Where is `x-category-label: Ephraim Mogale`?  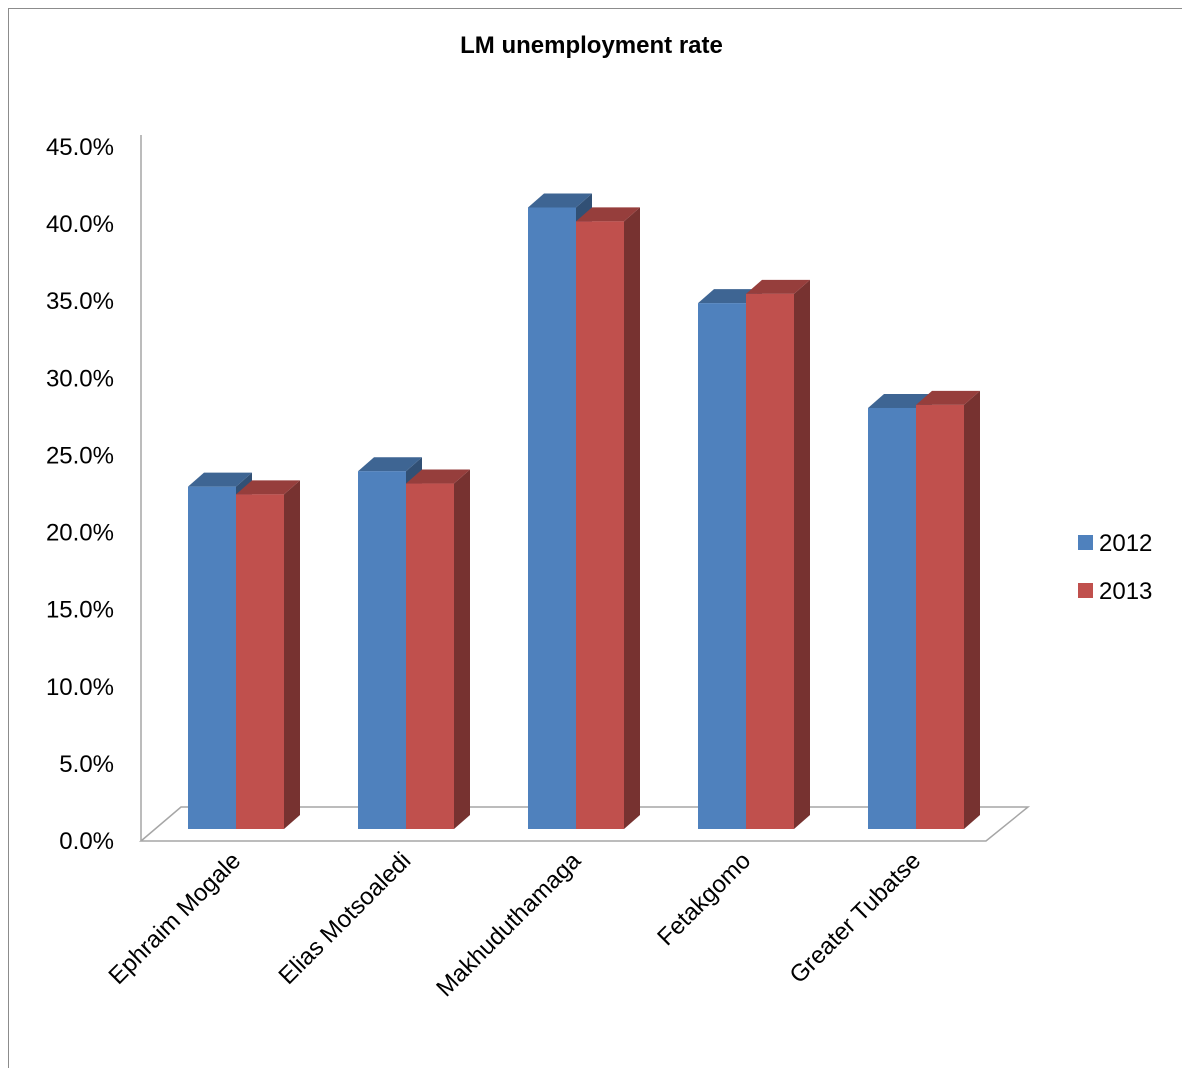
x-category-label: Ephraim Mogale is located at coordinates (175, 918).